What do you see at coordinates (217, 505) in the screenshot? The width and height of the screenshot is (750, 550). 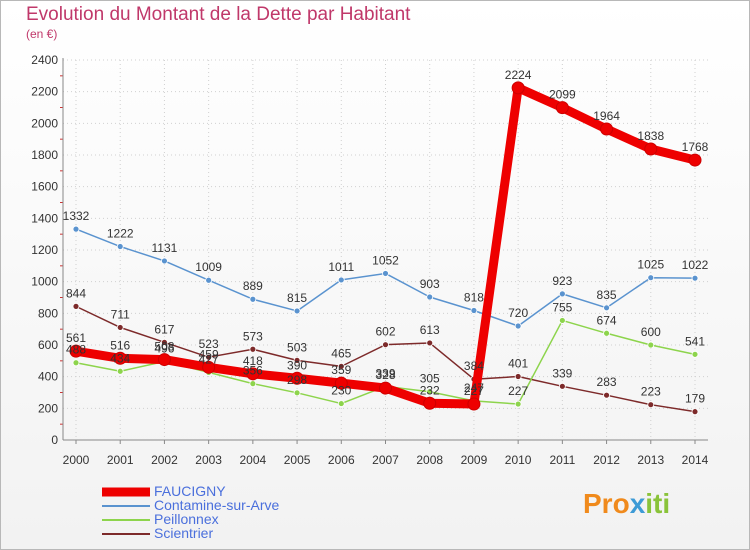 I see `legend-label: Contamine-sur-Arve` at bounding box center [217, 505].